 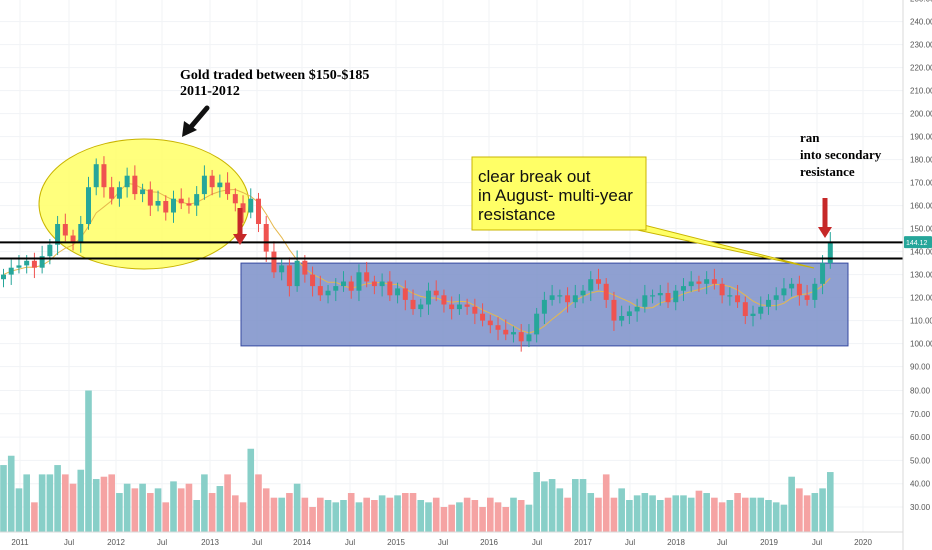 I want to click on price-tick-label: 200.00, so click(x=921, y=114).